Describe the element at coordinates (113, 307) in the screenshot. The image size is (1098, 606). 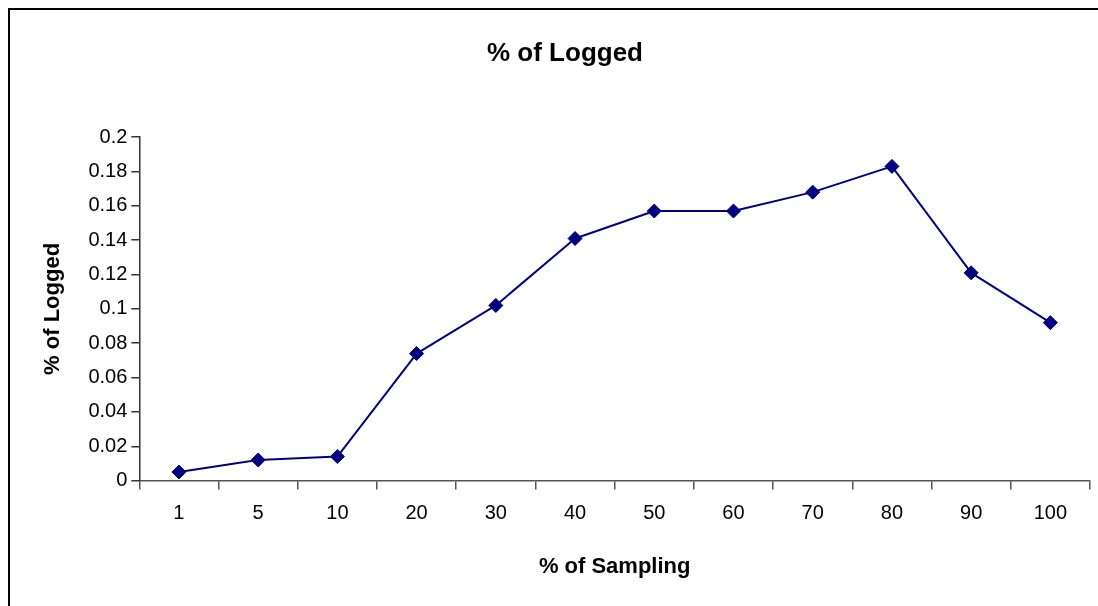
I see `y-tick-label: 0.1` at that location.